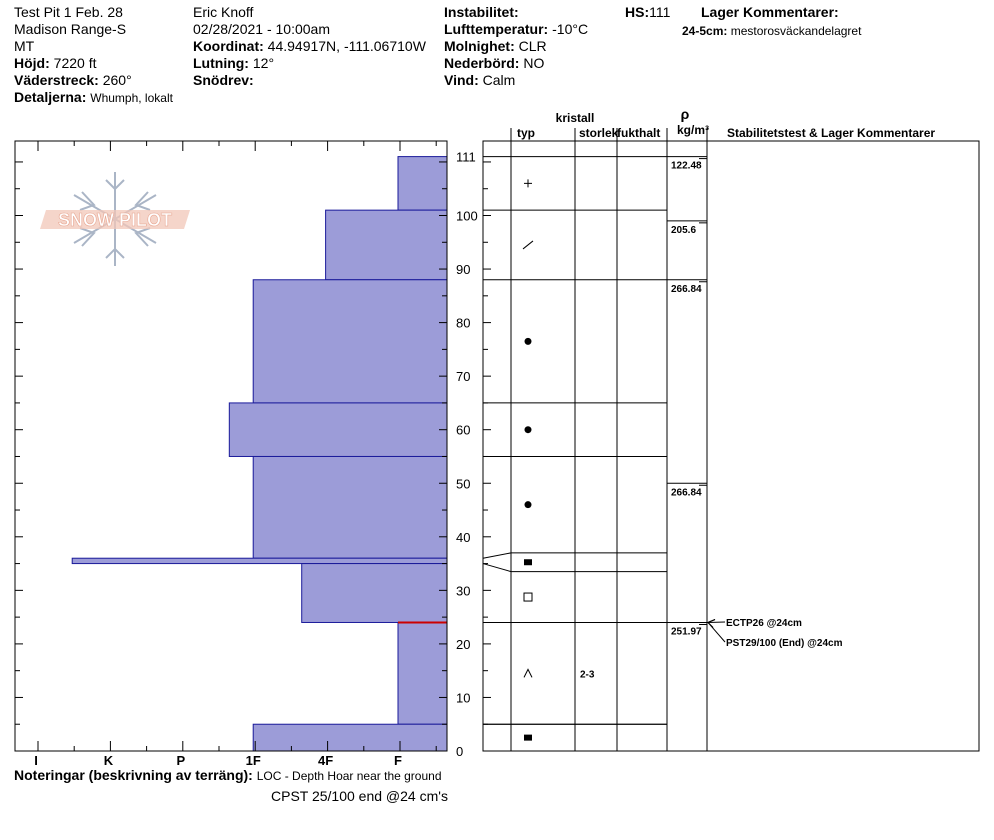 This screenshot has height=840, width=994. Describe the element at coordinates (526, 133) in the screenshot. I see `col-typ: typ` at that location.